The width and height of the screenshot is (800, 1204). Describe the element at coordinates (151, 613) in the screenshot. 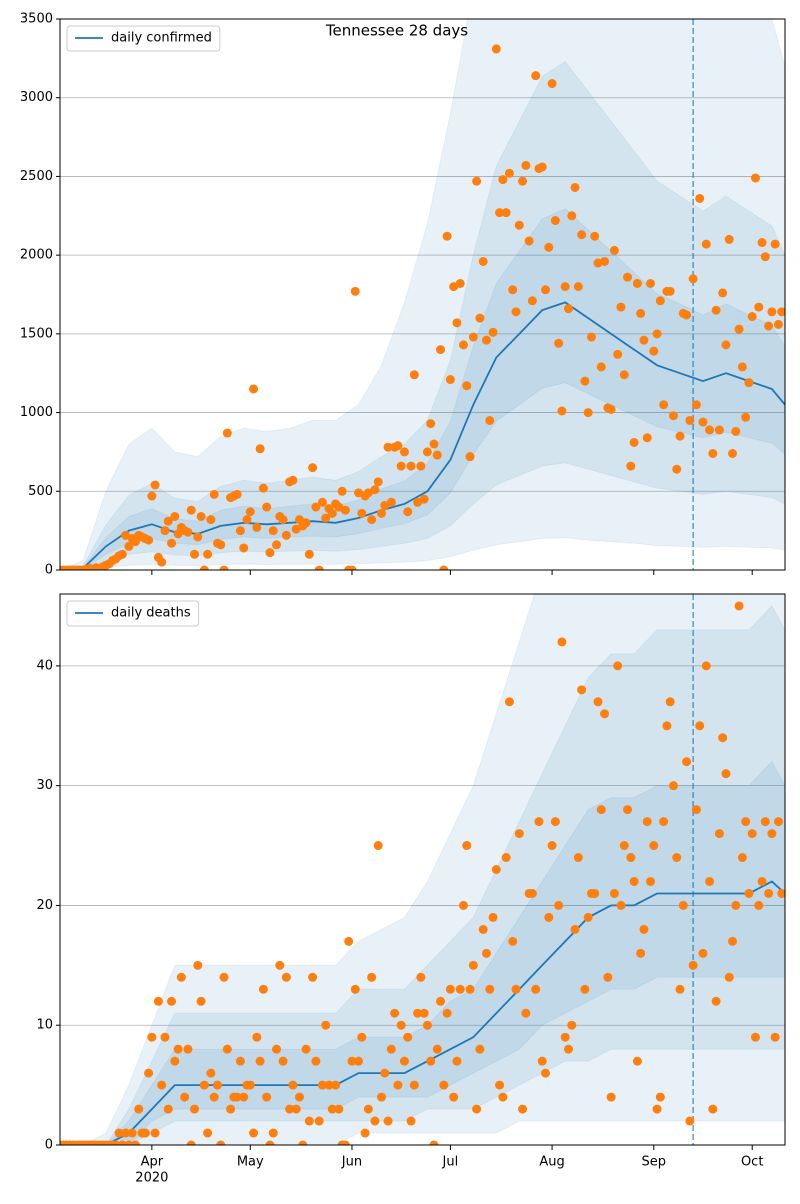

I see `legend-label: daily deaths` at that location.